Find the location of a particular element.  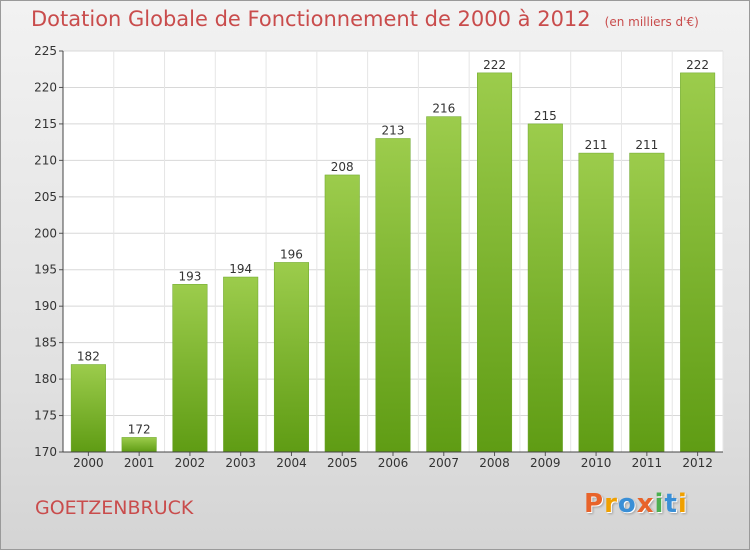

y-tick-label: 220 is located at coordinates (45, 87).